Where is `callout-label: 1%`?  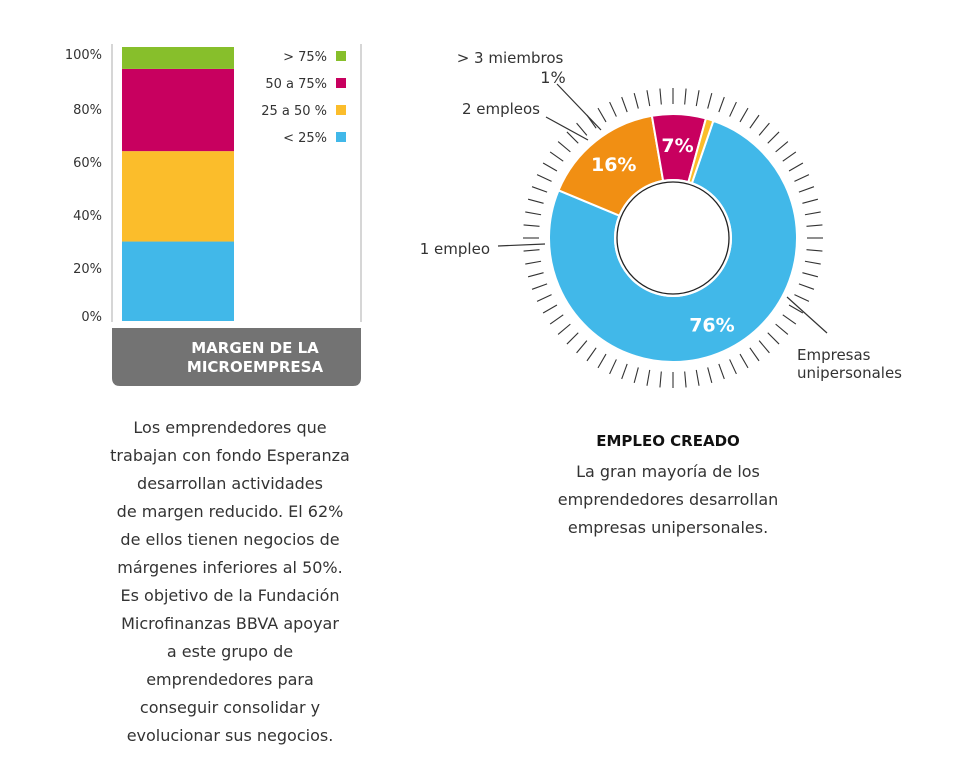
callout-label: 1% is located at coordinates (552, 77).